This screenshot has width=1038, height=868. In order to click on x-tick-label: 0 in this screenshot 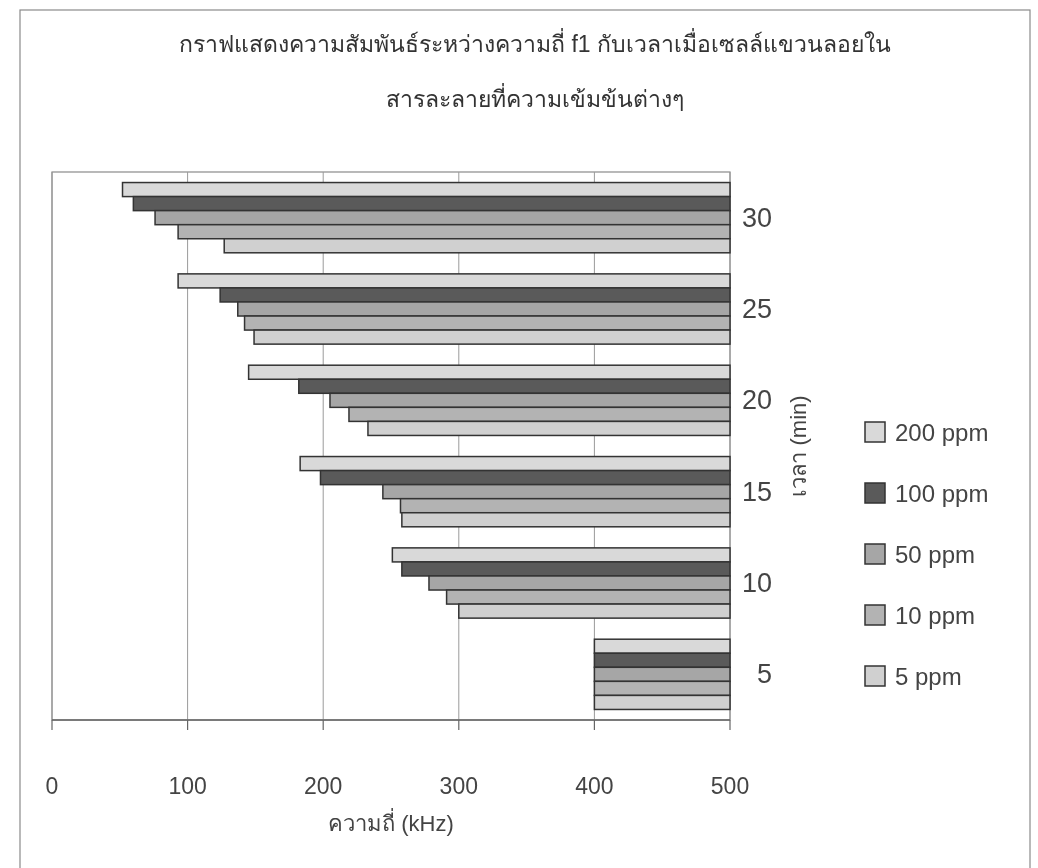, I will do `click(52, 786)`.